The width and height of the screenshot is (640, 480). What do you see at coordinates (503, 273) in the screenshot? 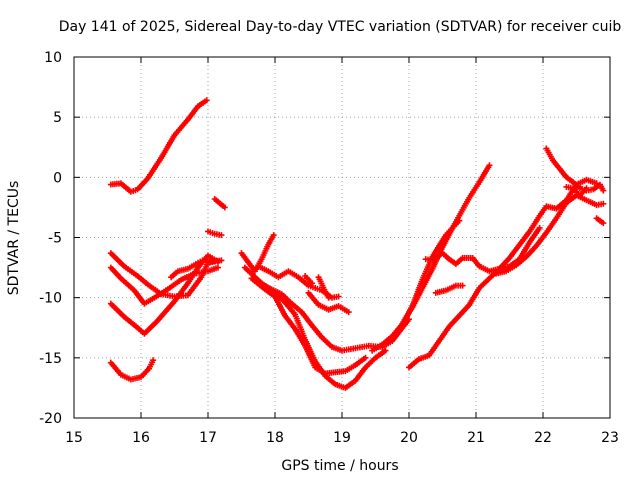
I see `series-track-t` at bounding box center [503, 273].